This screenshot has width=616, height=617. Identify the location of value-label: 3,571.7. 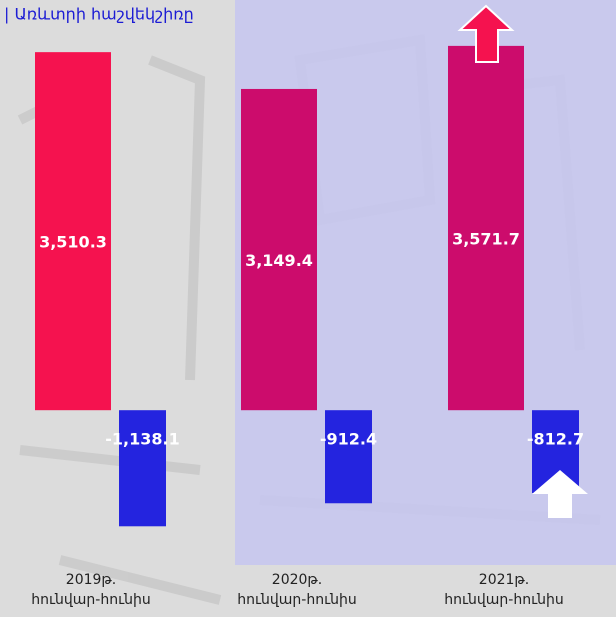
(486, 239).